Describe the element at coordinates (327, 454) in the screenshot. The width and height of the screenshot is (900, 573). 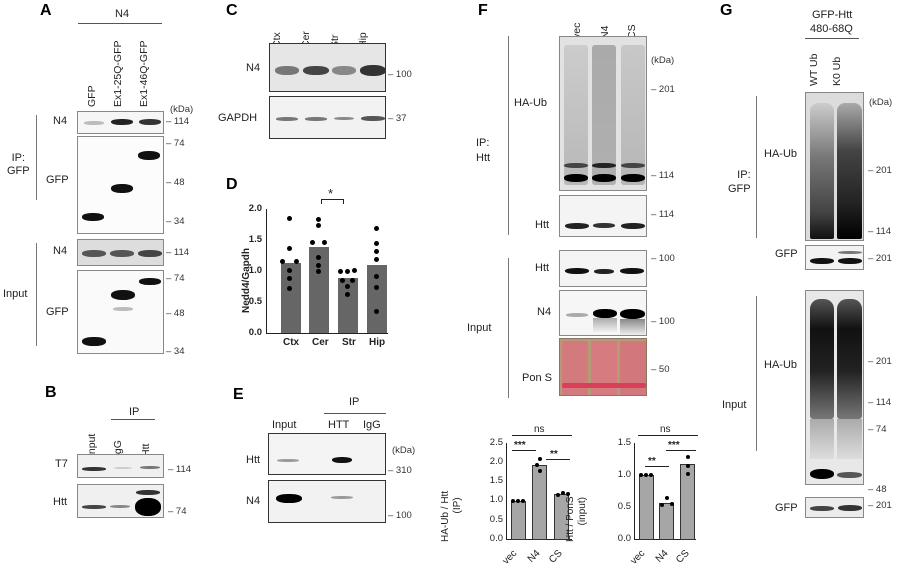
I see `blot-e-htt` at that location.